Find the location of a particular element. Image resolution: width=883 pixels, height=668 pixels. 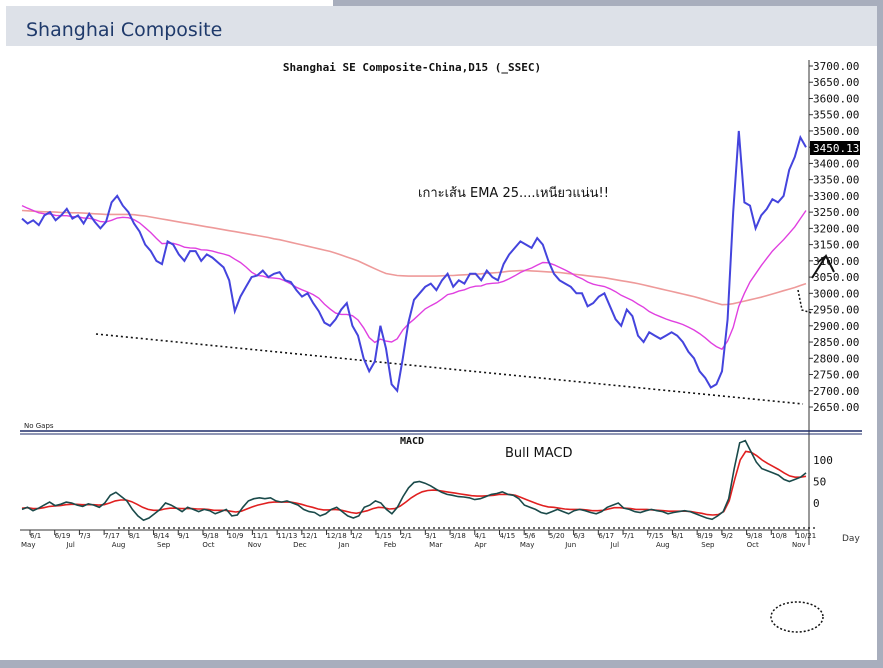

page-title: Shanghai Composite is located at coordinates (124, 30).